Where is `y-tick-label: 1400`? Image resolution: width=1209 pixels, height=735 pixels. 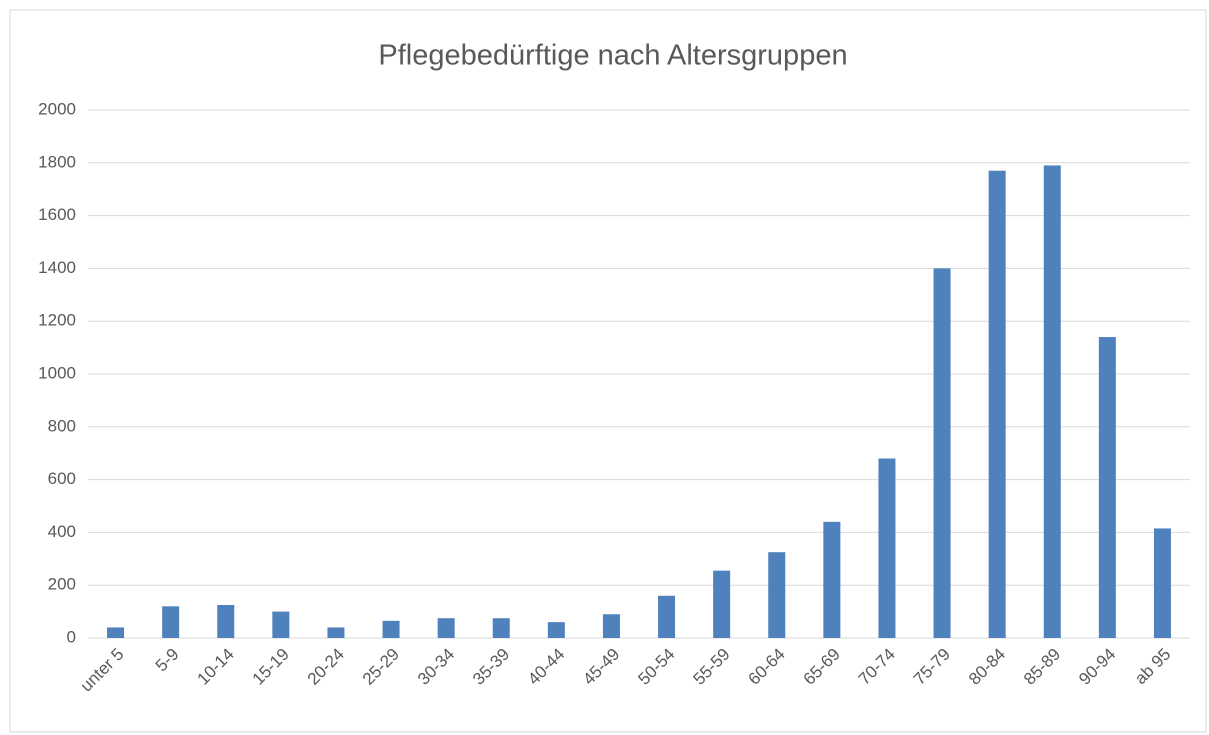
y-tick-label: 1400 is located at coordinates (57, 267).